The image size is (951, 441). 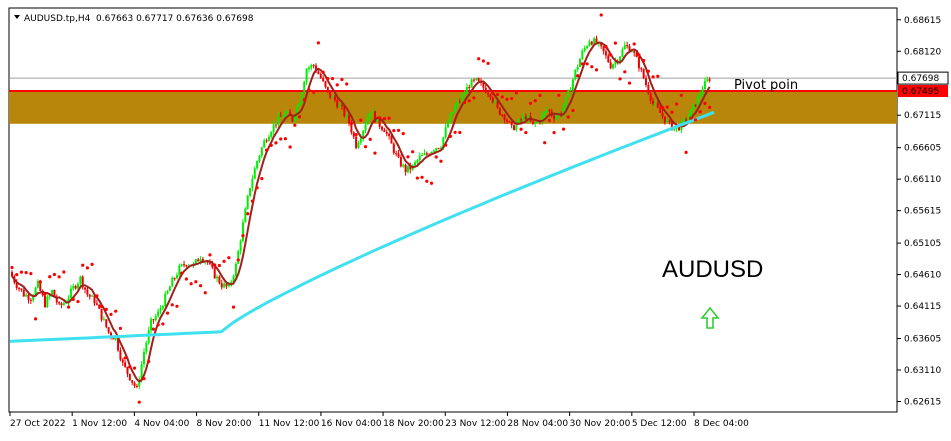 I want to click on time-tick-label: 8 Dec 04:00, so click(x=721, y=424).